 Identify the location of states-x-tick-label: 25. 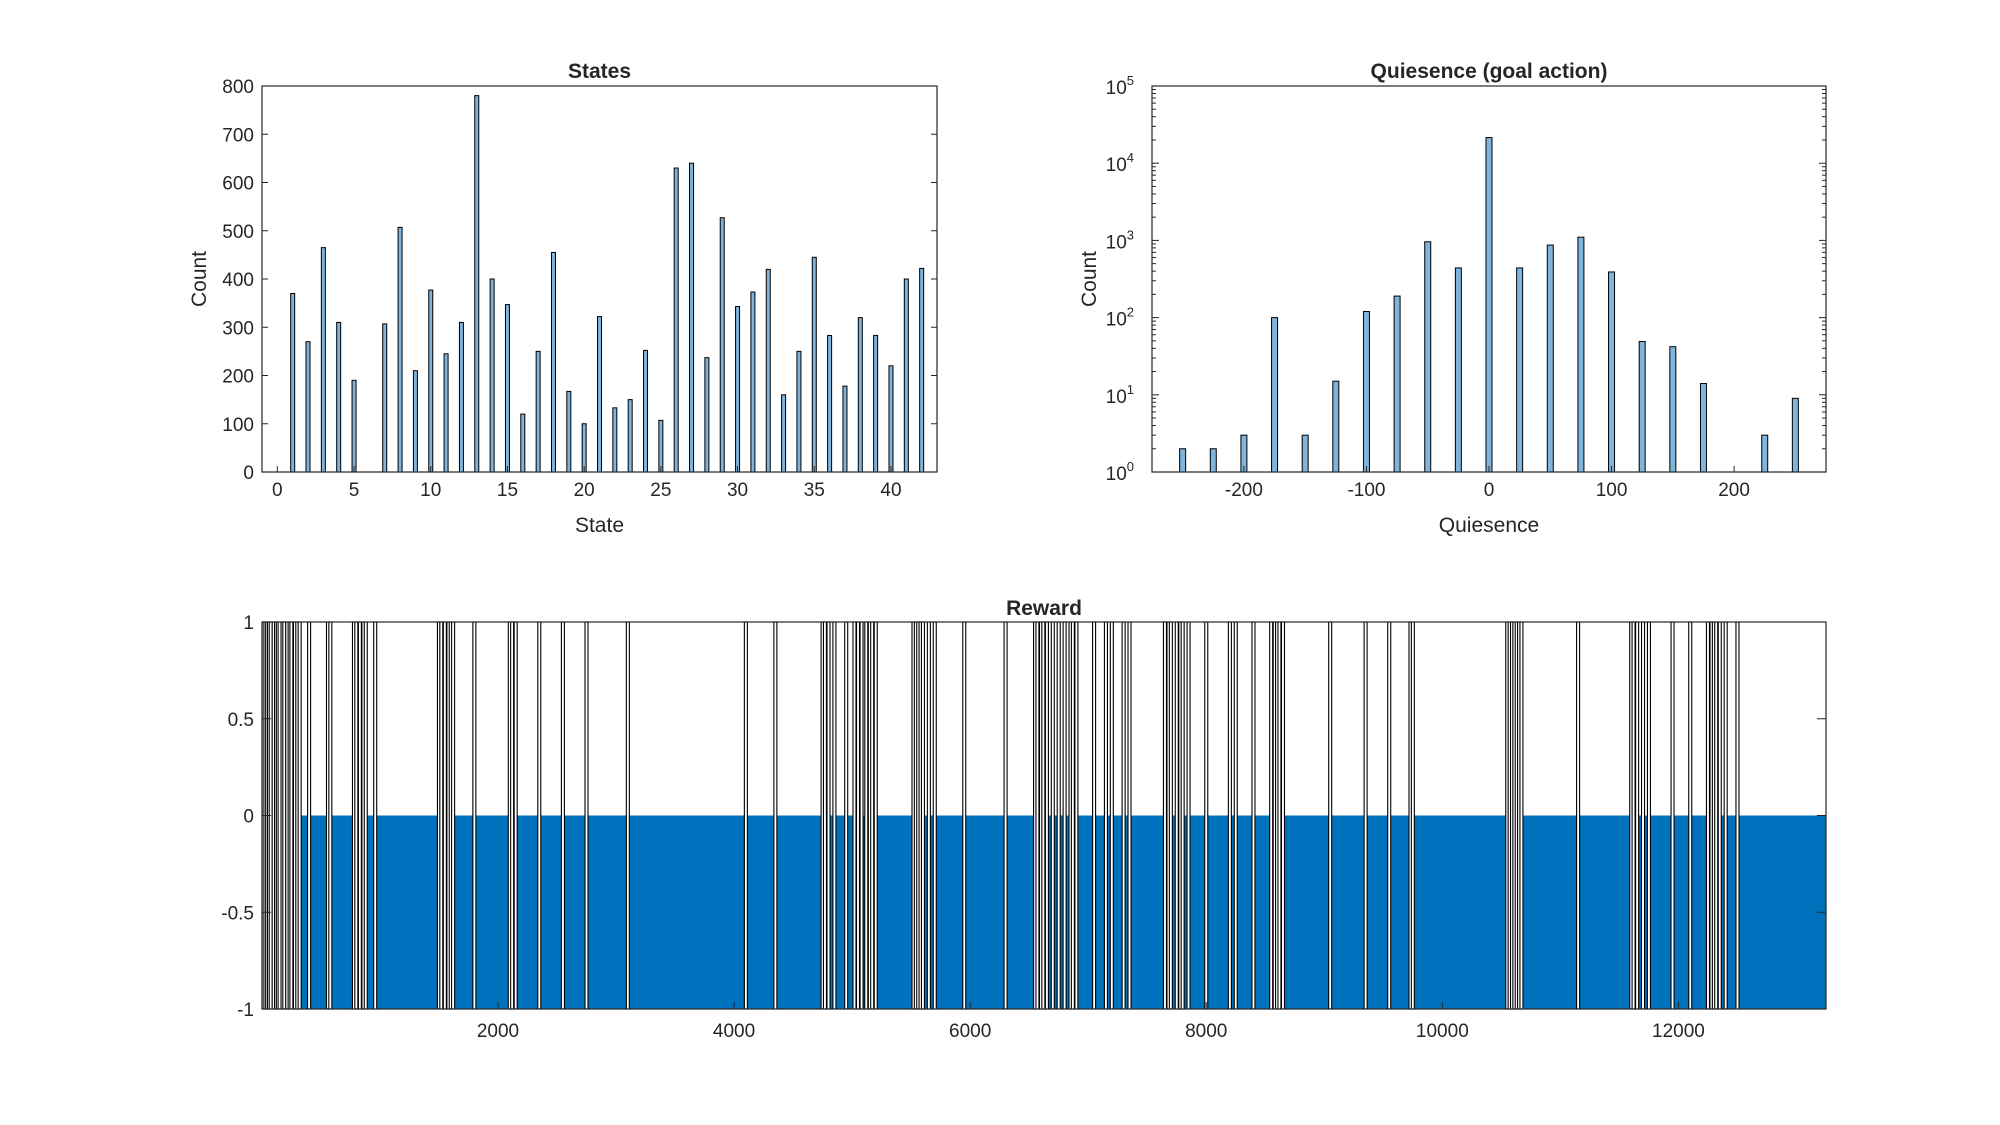
(660, 490).